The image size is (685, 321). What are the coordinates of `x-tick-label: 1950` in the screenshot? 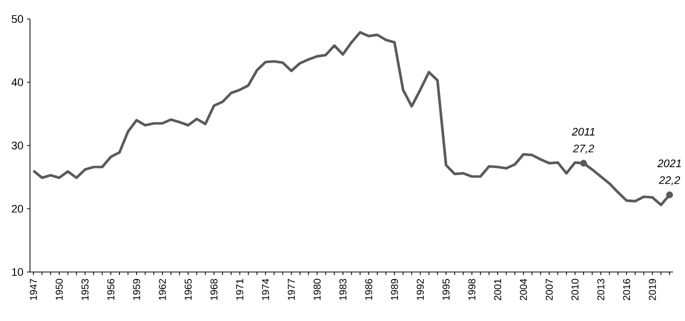 It's located at (59, 289).